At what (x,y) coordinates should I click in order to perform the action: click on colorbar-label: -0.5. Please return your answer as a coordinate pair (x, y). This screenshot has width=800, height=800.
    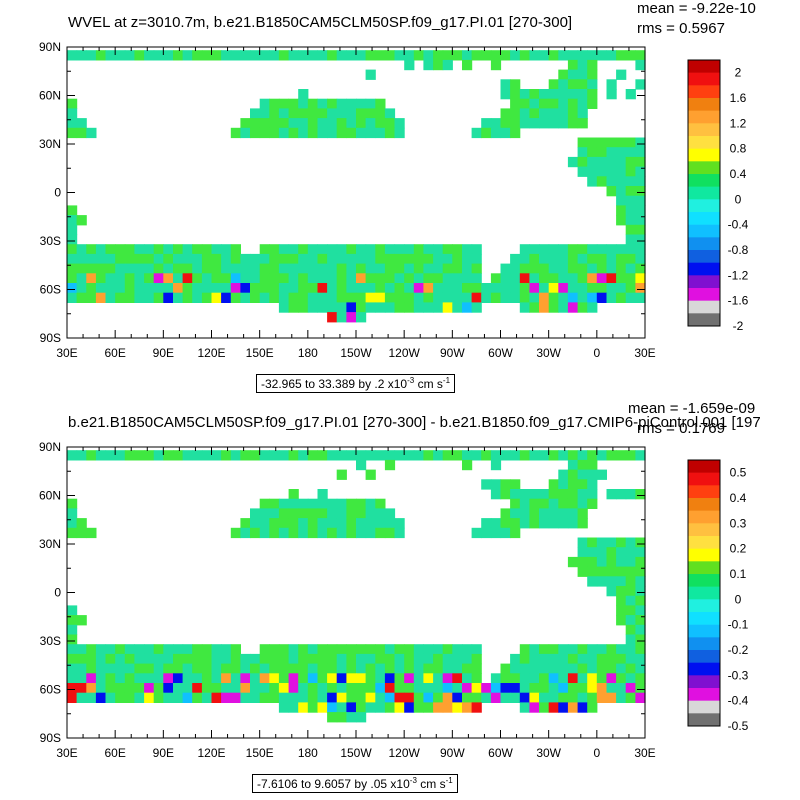
    Looking at the image, I should click on (738, 726).